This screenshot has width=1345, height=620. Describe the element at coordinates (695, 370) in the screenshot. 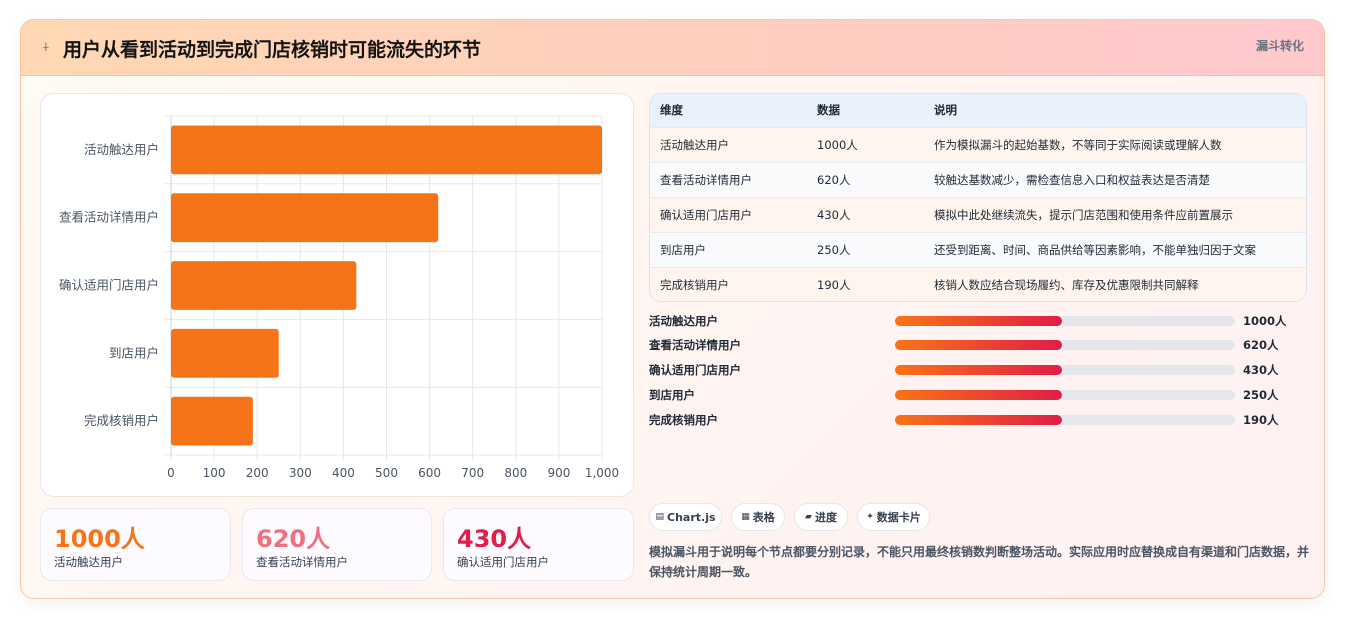

I see `progress-label: 确认适用门店用户` at that location.